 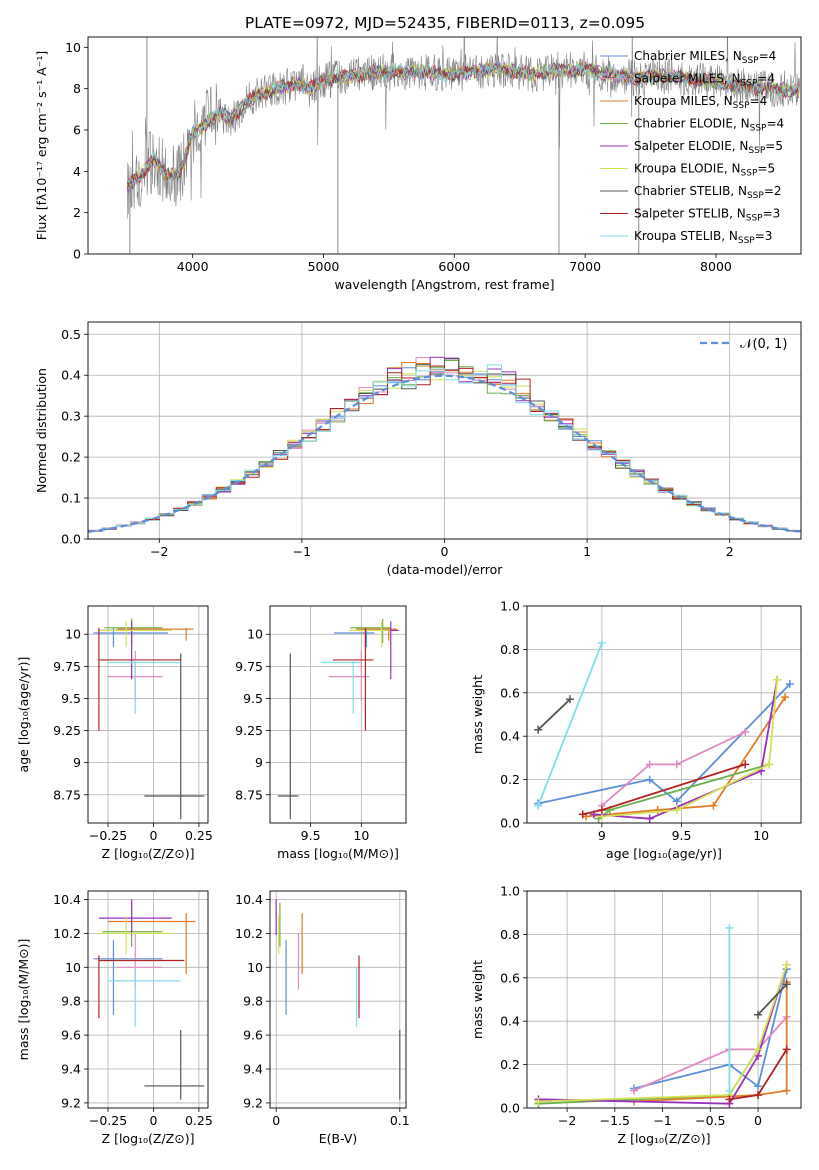 What do you see at coordinates (77, 88) in the screenshot?
I see `y-tick-label: 8` at bounding box center [77, 88].